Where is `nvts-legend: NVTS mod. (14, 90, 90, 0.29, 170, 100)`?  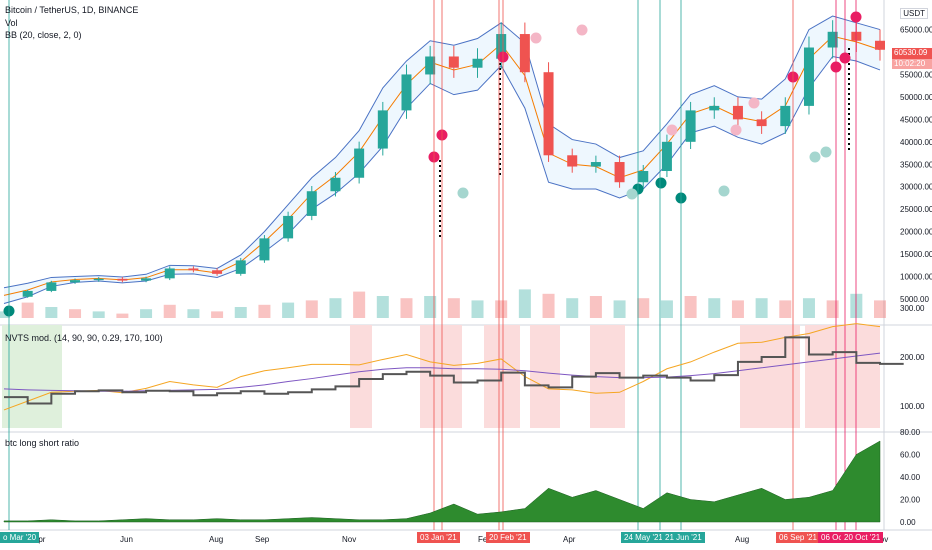 nvts-legend: NVTS mod. (14, 90, 90, 0.29, 170, 100) is located at coordinates (84, 338).